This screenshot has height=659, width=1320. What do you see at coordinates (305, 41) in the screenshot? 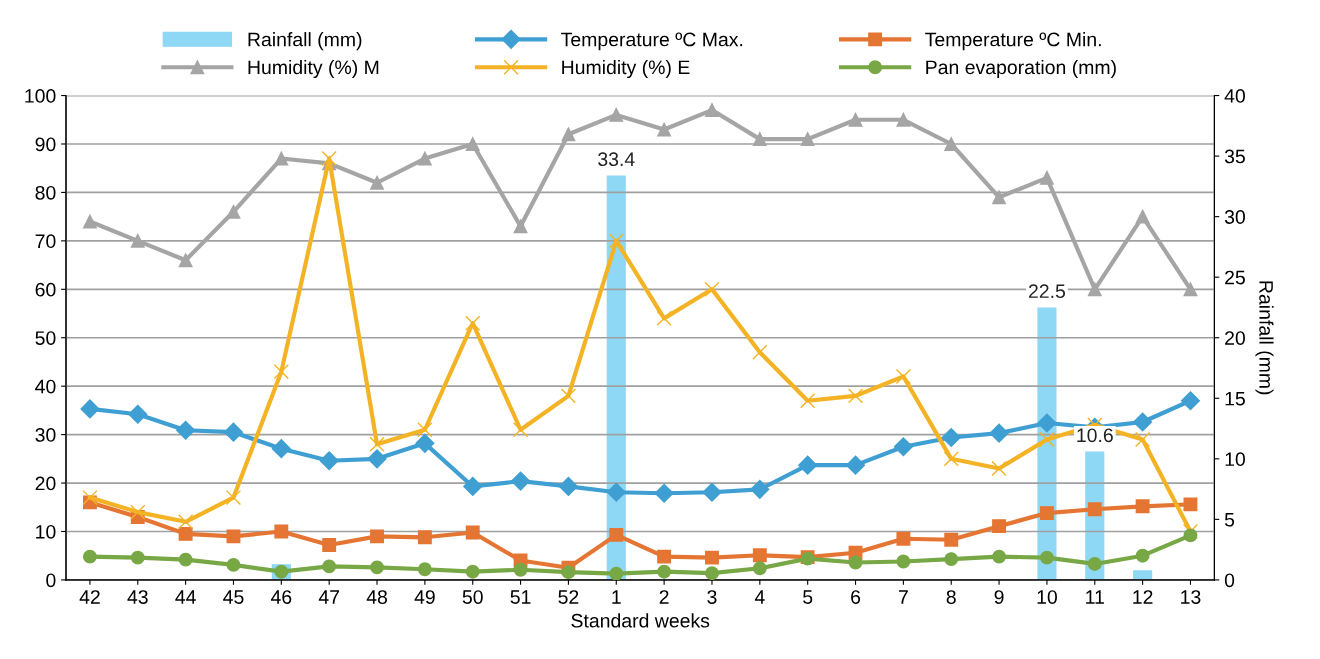
I see `legend-label: Rainfall (mm)` at bounding box center [305, 41].